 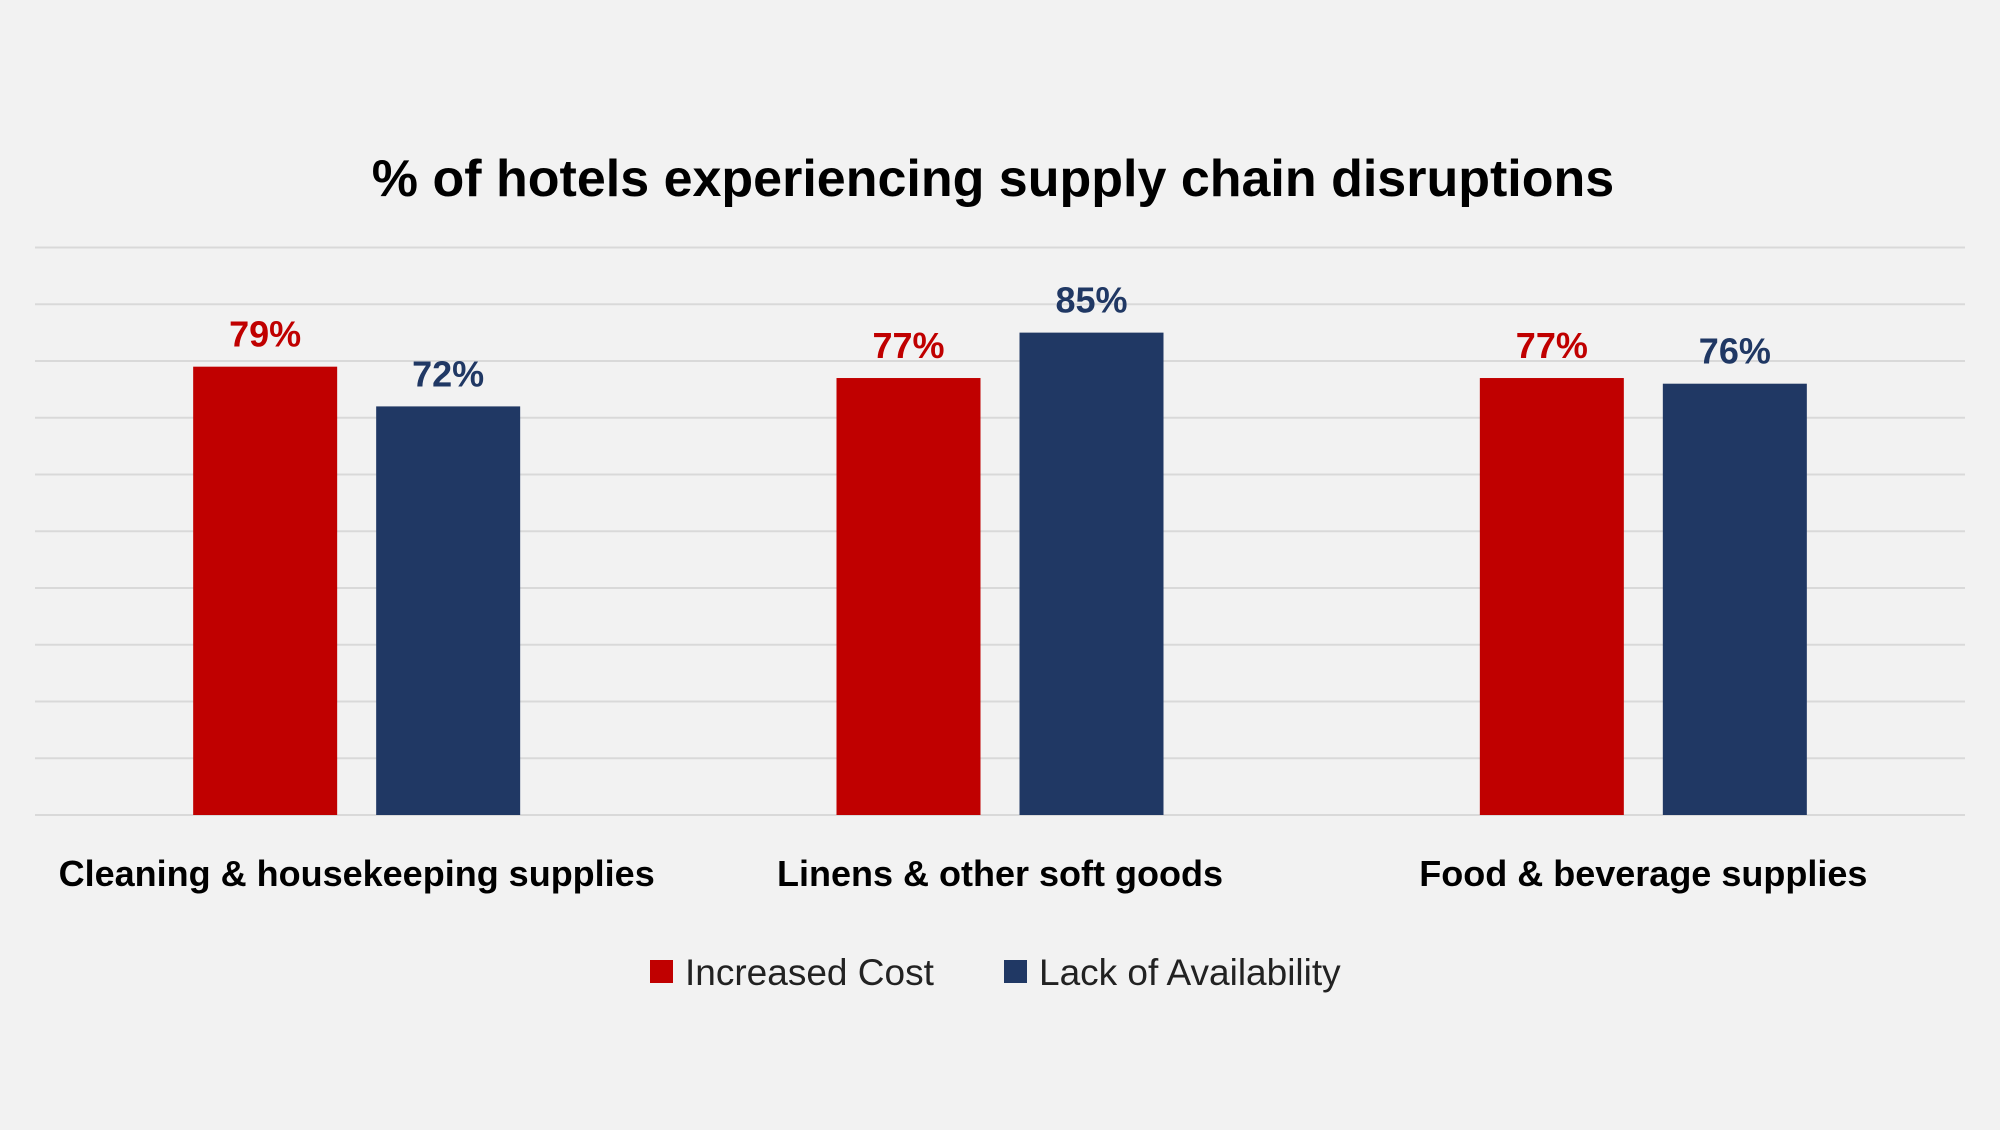 I want to click on x-tick-label: Cleaning & housekeeping supplies, so click(x=357, y=873).